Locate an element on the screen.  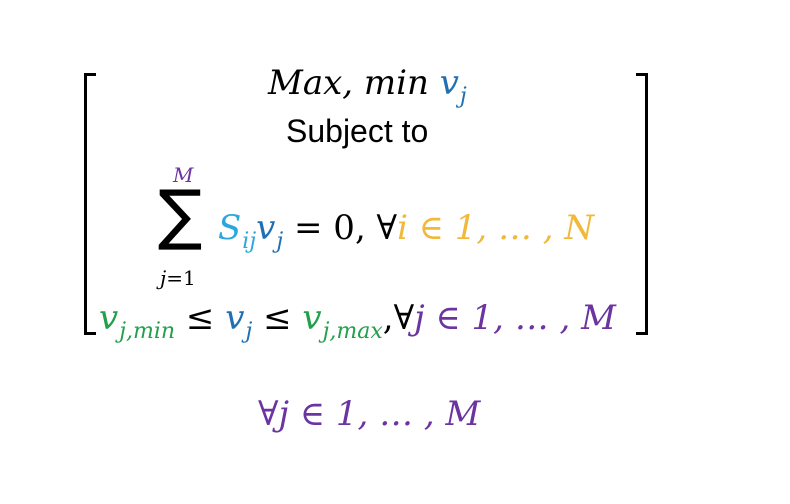
left-bracket is located at coordinates (90, 204).